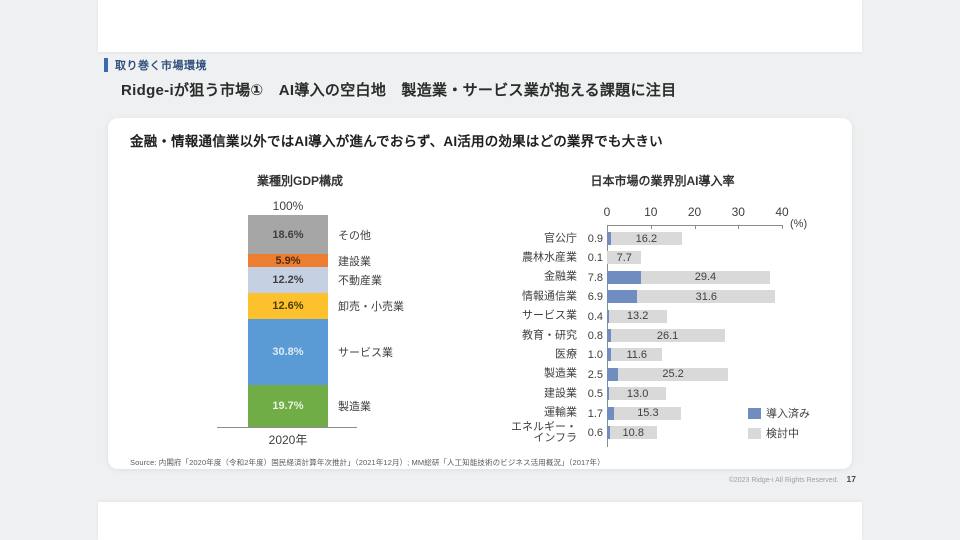 This screenshot has height=540, width=960. Describe the element at coordinates (549, 335) in the screenshot. I see `ai-row-label: 教育・研究` at that location.